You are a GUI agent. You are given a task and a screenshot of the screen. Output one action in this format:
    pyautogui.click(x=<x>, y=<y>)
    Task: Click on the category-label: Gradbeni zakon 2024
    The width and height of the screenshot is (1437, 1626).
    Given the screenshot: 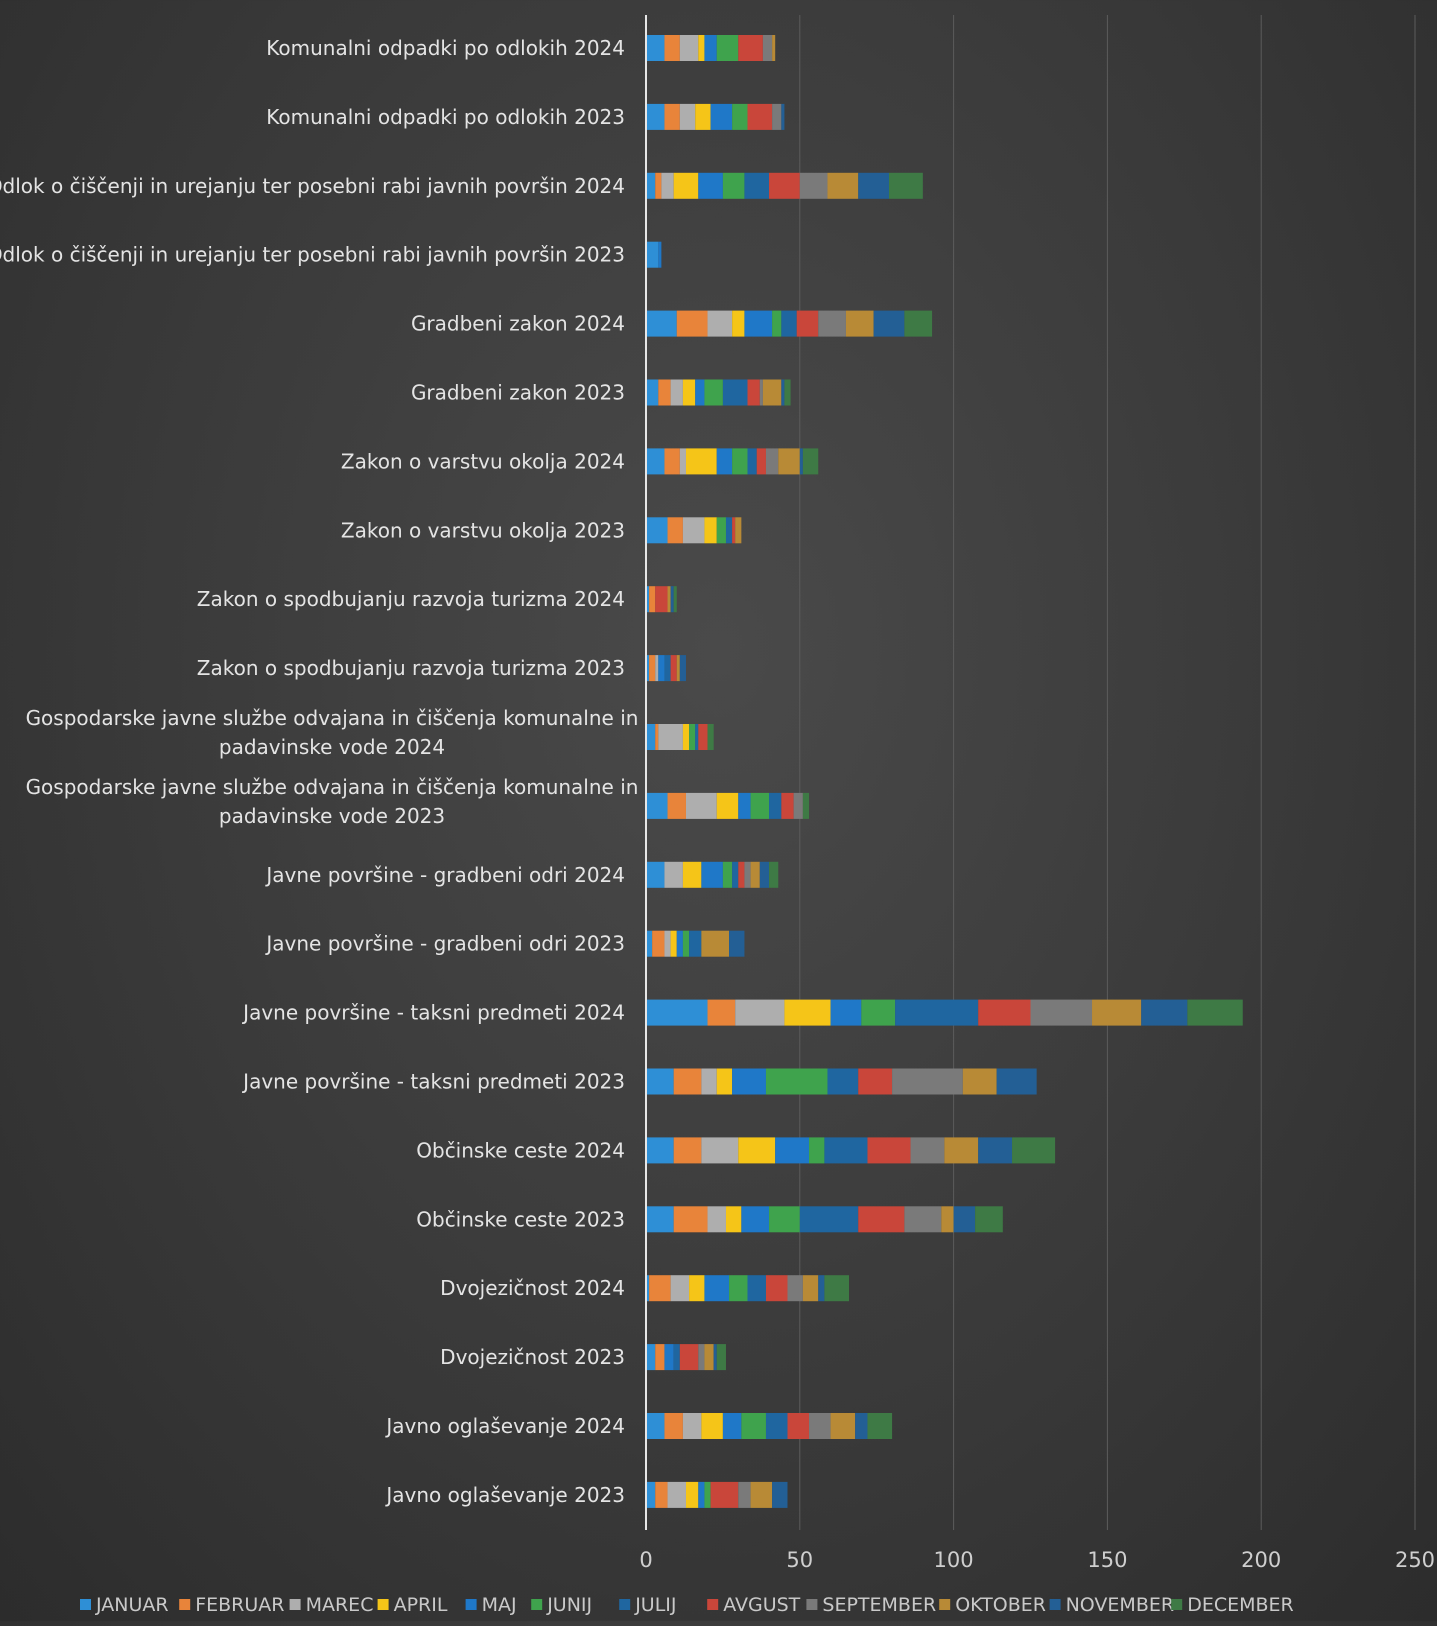 What is the action you would take?
    pyautogui.click(x=518, y=324)
    